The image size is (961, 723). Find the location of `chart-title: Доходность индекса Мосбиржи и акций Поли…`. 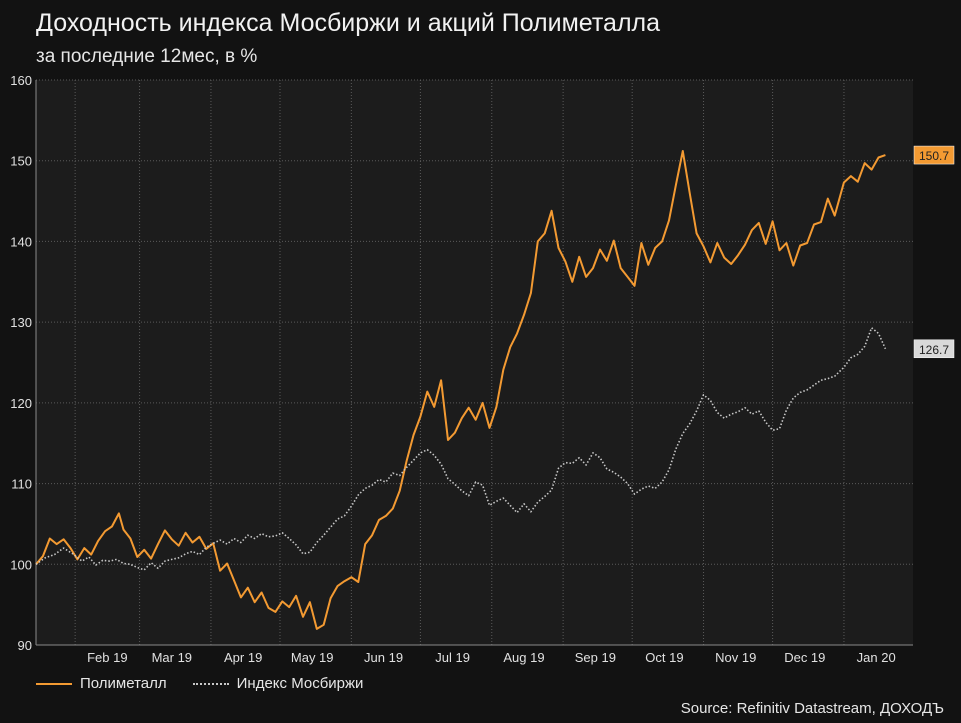

chart-title: Доходность индекса Мосбиржи и акций Поли… is located at coordinates (348, 23).